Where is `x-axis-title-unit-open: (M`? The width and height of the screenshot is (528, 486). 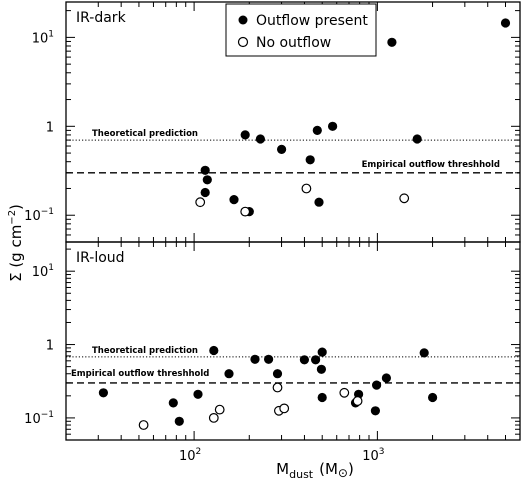
x-axis-title-unit-open: (M is located at coordinates (328, 469).